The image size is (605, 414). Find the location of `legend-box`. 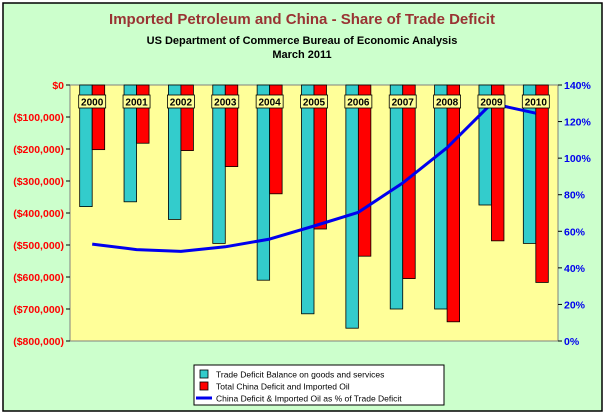

legend-box is located at coordinates (319, 385).